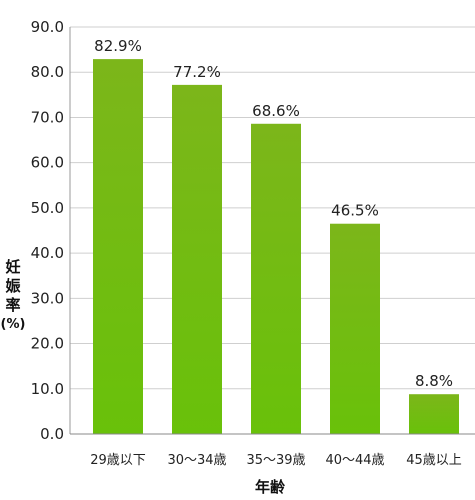 The height and width of the screenshot is (500, 475). What do you see at coordinates (13, 267) in the screenshot?
I see `y-axis-label-char: 妊` at bounding box center [13, 267].